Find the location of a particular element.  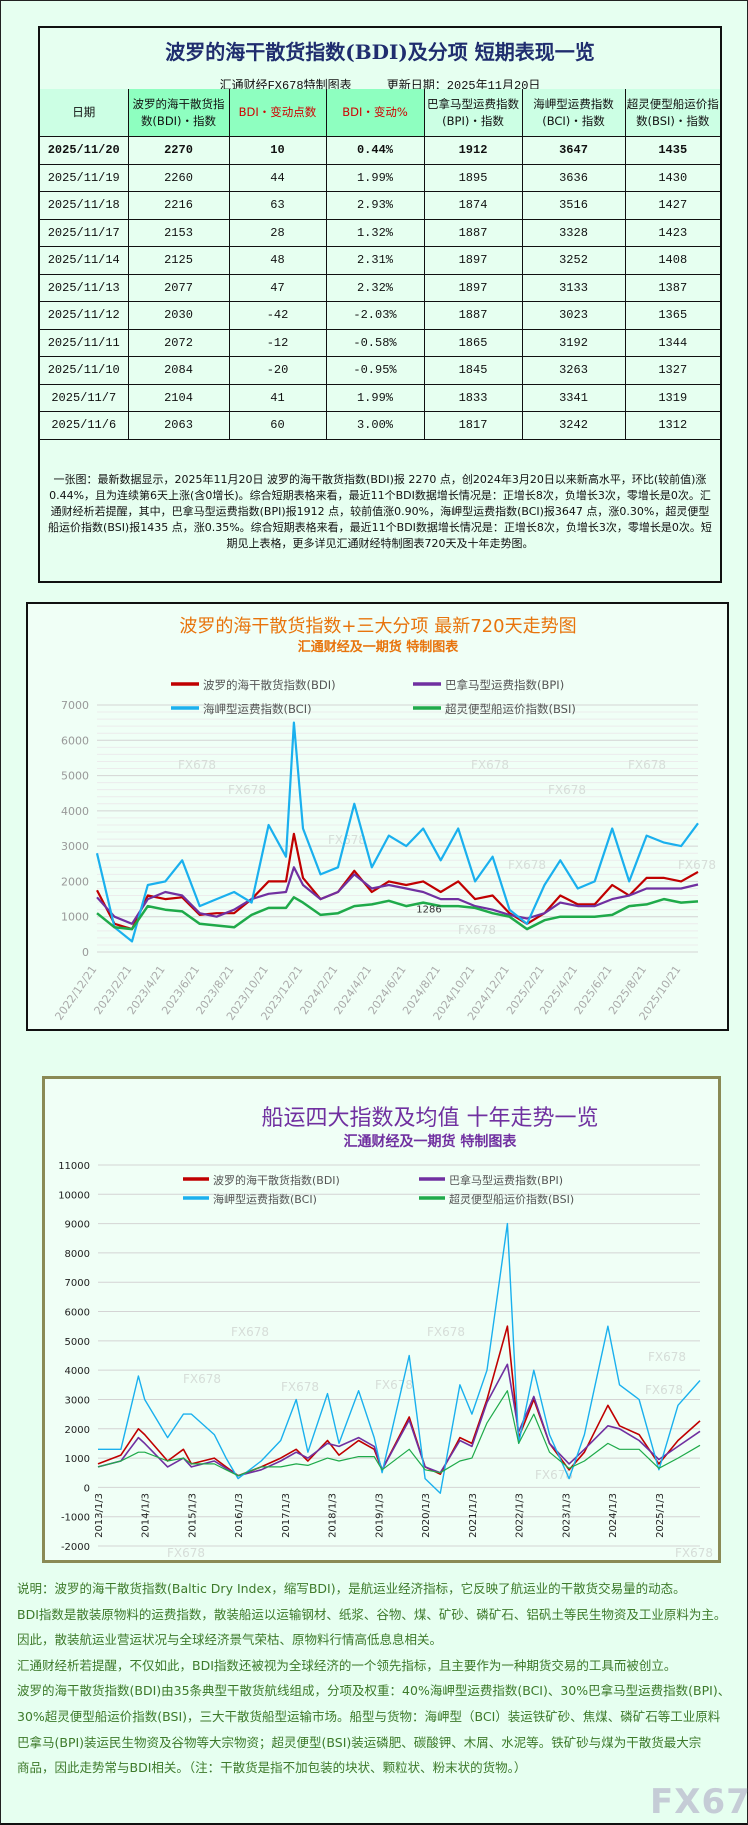

table-cell: 1319 is located at coordinates (672, 397).